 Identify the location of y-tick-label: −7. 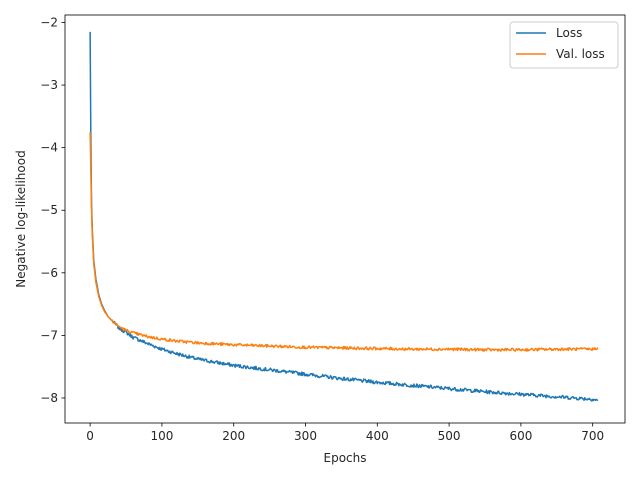
(49, 335).